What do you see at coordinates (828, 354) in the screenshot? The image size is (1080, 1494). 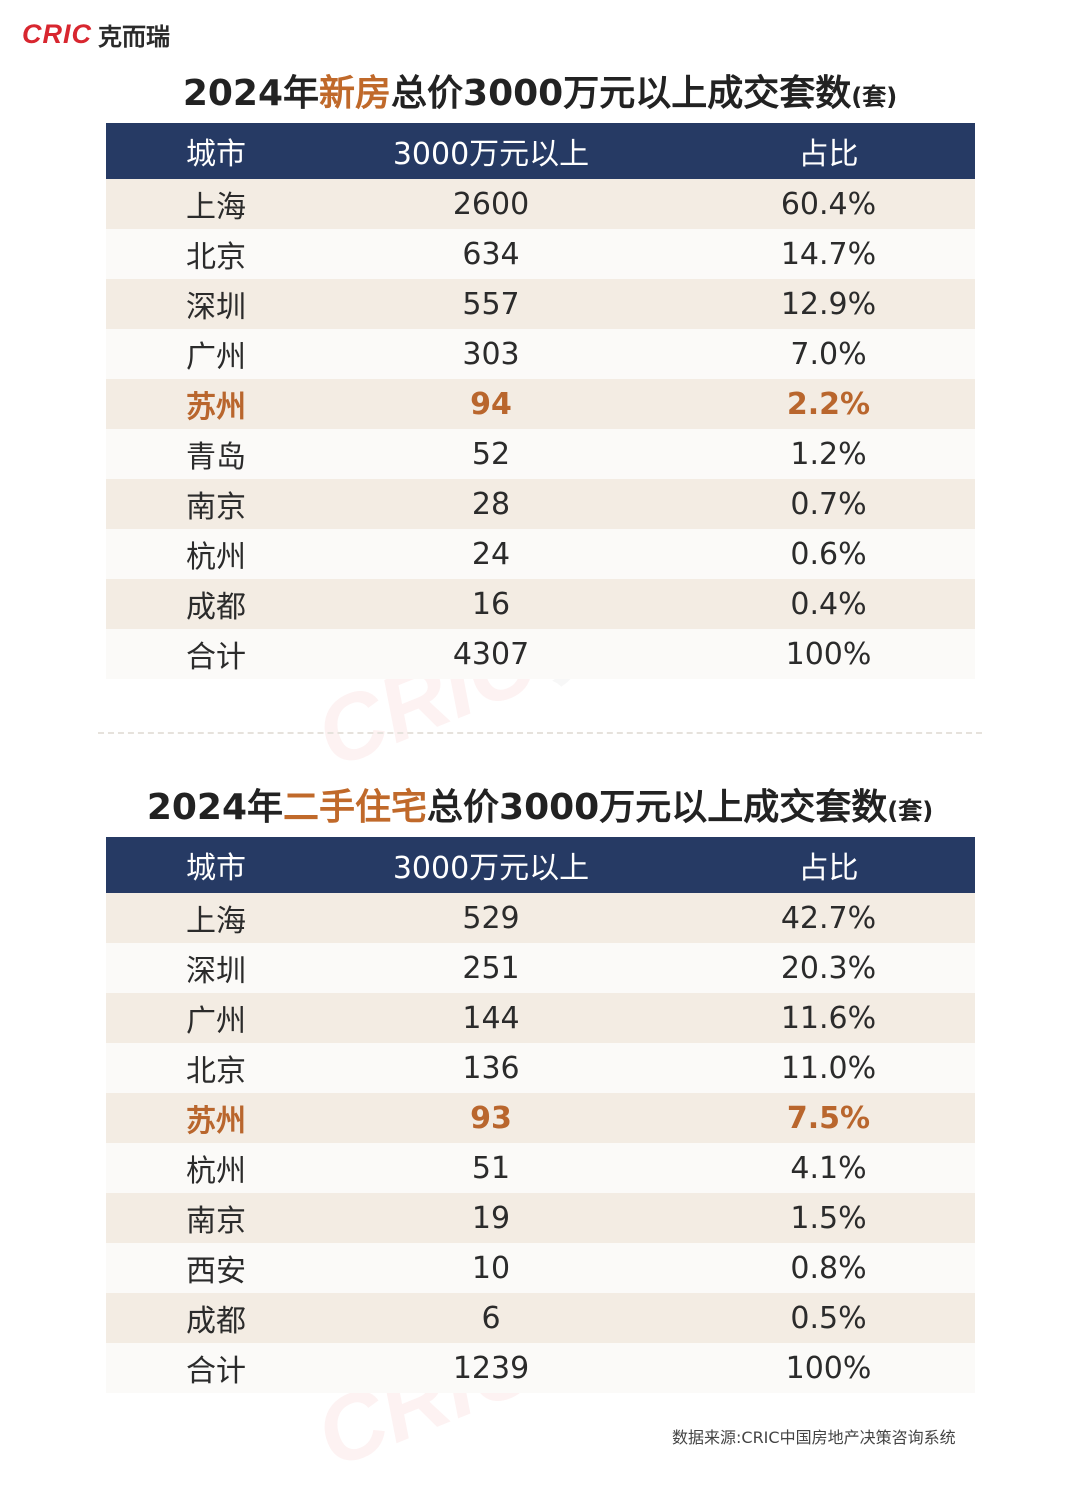 I see `share-cell: 7.0%` at bounding box center [828, 354].